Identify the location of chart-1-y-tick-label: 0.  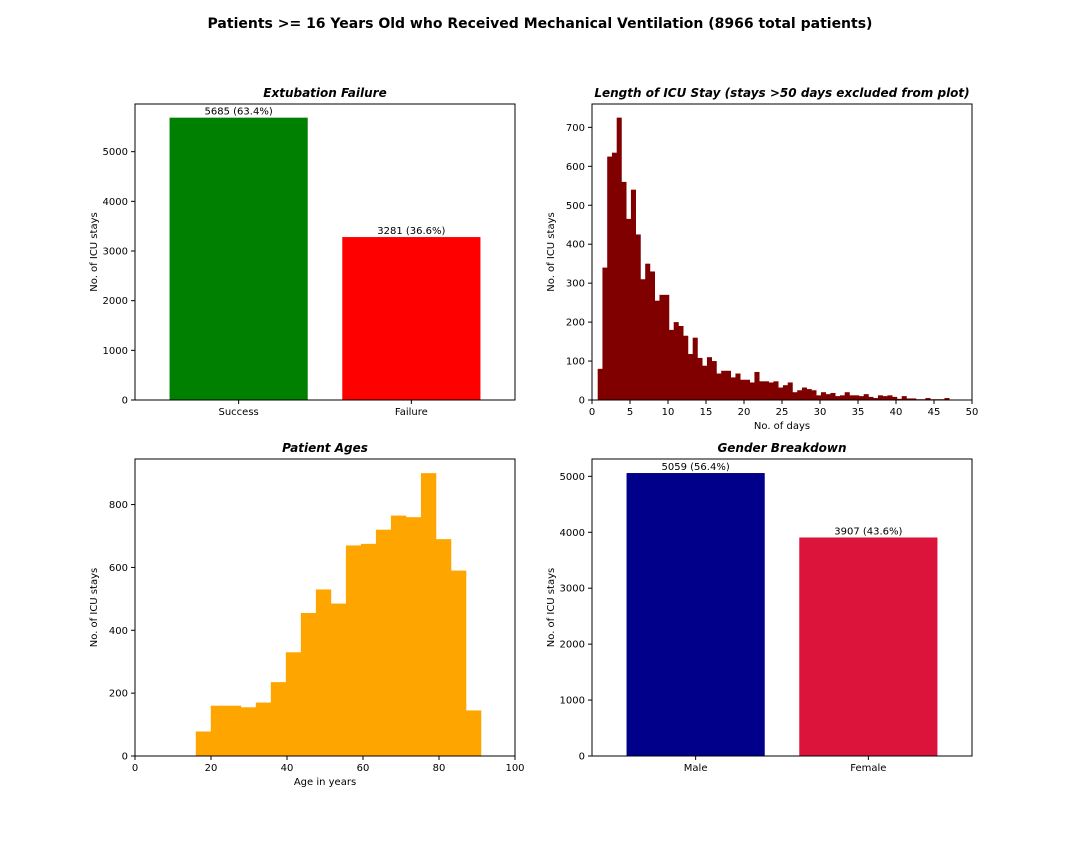
(125, 401).